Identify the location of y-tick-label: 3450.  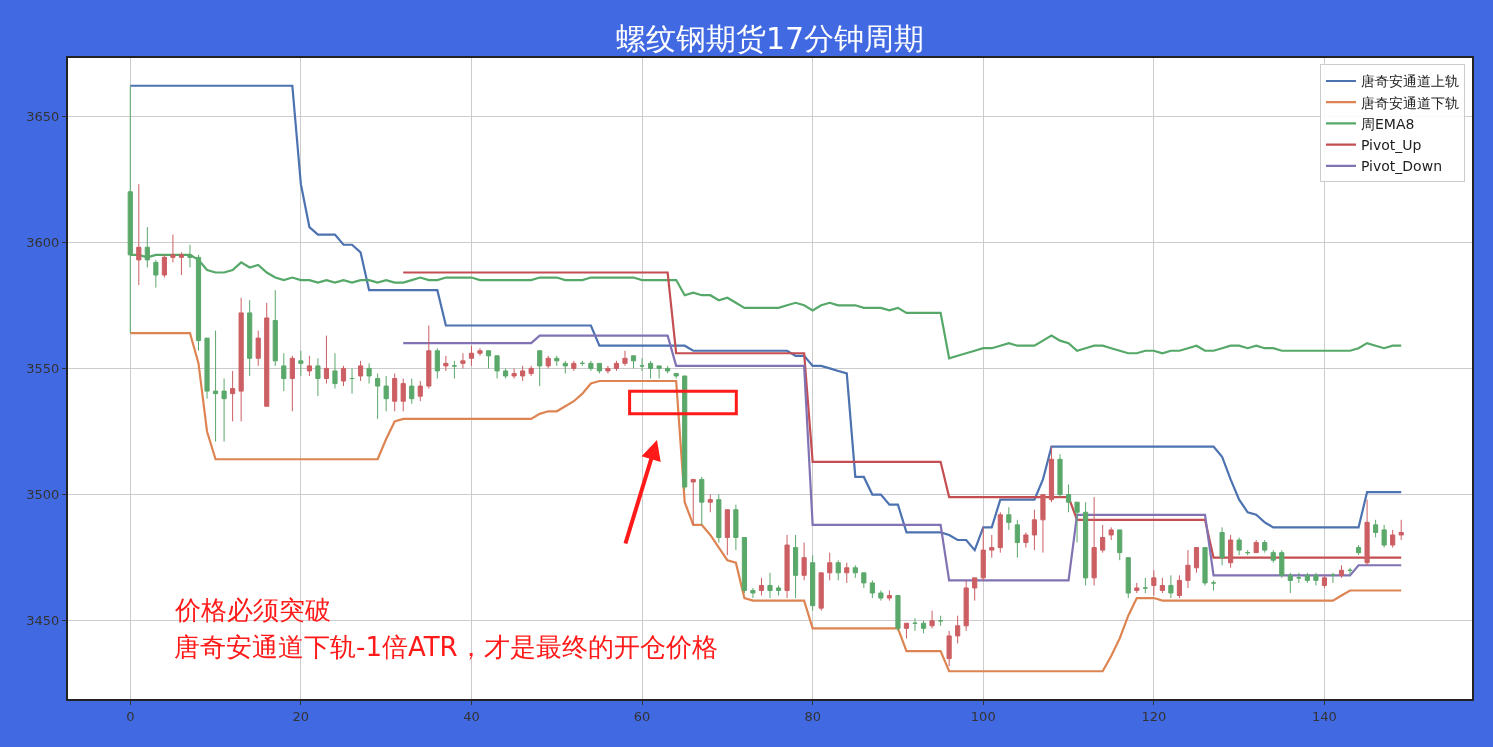
(43, 621).